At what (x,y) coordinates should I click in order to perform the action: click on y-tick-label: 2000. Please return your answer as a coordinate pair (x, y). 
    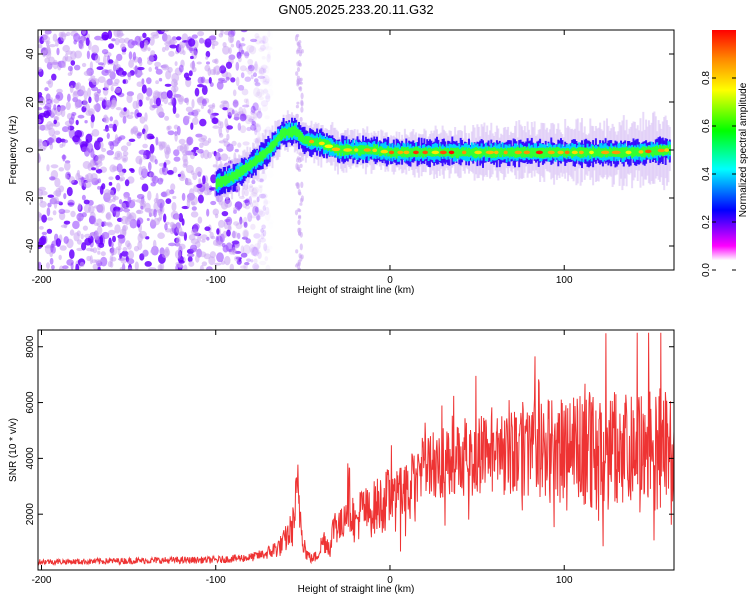
    Looking at the image, I should click on (30, 514).